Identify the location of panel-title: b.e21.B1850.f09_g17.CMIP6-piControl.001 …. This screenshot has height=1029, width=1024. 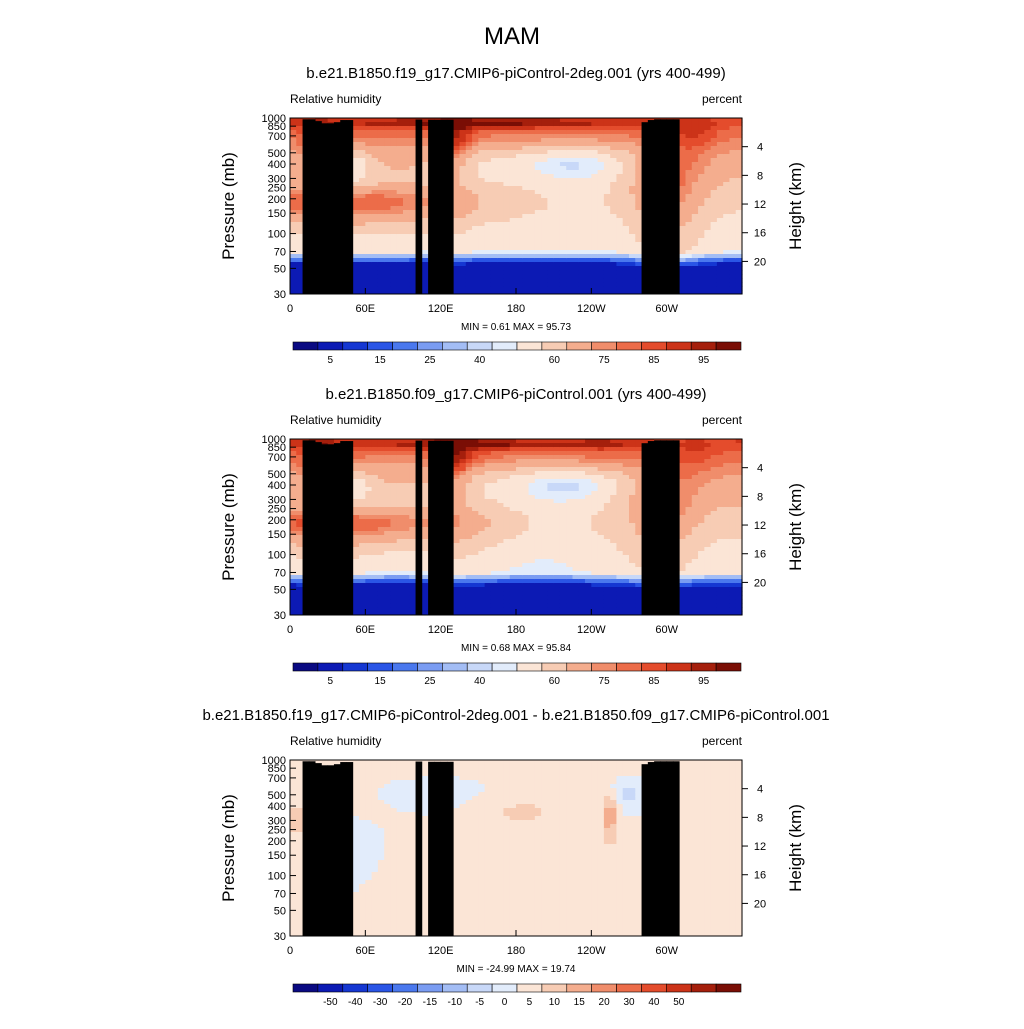
(515, 394).